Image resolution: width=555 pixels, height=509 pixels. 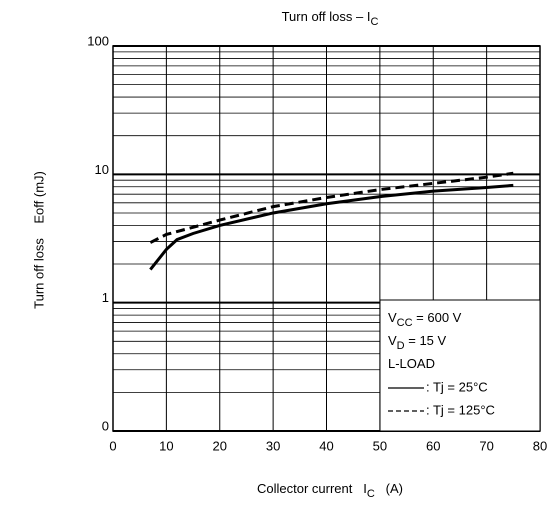 What do you see at coordinates (426, 340) in the screenshot?
I see `text-part: = 15 V` at bounding box center [426, 340].